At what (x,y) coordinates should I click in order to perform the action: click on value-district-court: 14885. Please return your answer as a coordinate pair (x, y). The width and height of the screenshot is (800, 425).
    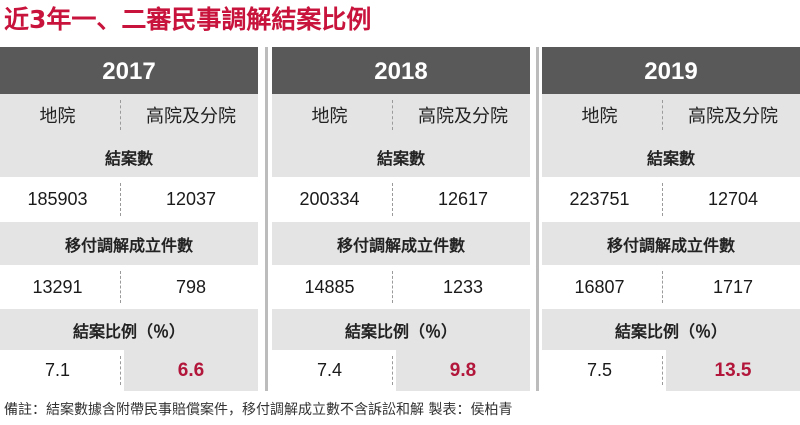
    Looking at the image, I should click on (329, 286).